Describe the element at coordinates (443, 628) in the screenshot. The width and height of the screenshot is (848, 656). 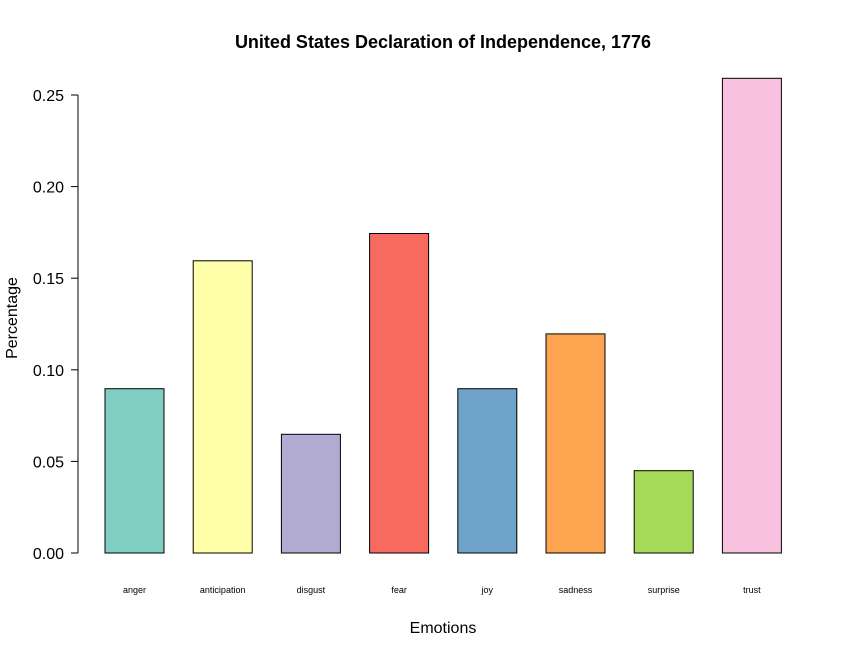
I see `x-axis-label: Emotions` at that location.